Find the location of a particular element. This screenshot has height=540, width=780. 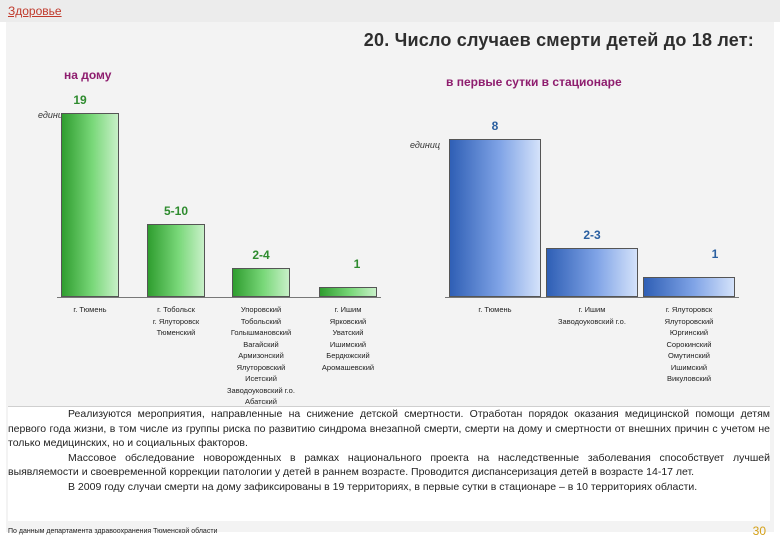

territory-name: Упоровский is located at coordinates (261, 309).